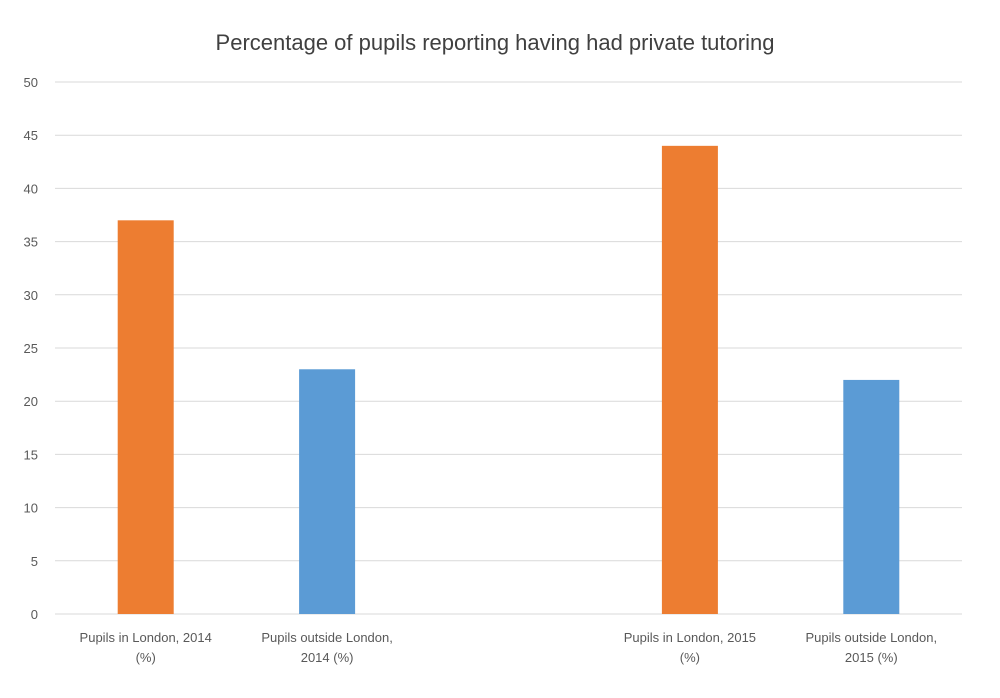 Image resolution: width=1000 pixels, height=698 pixels. What do you see at coordinates (34, 614) in the screenshot?
I see `y-tick-label: 0` at bounding box center [34, 614].